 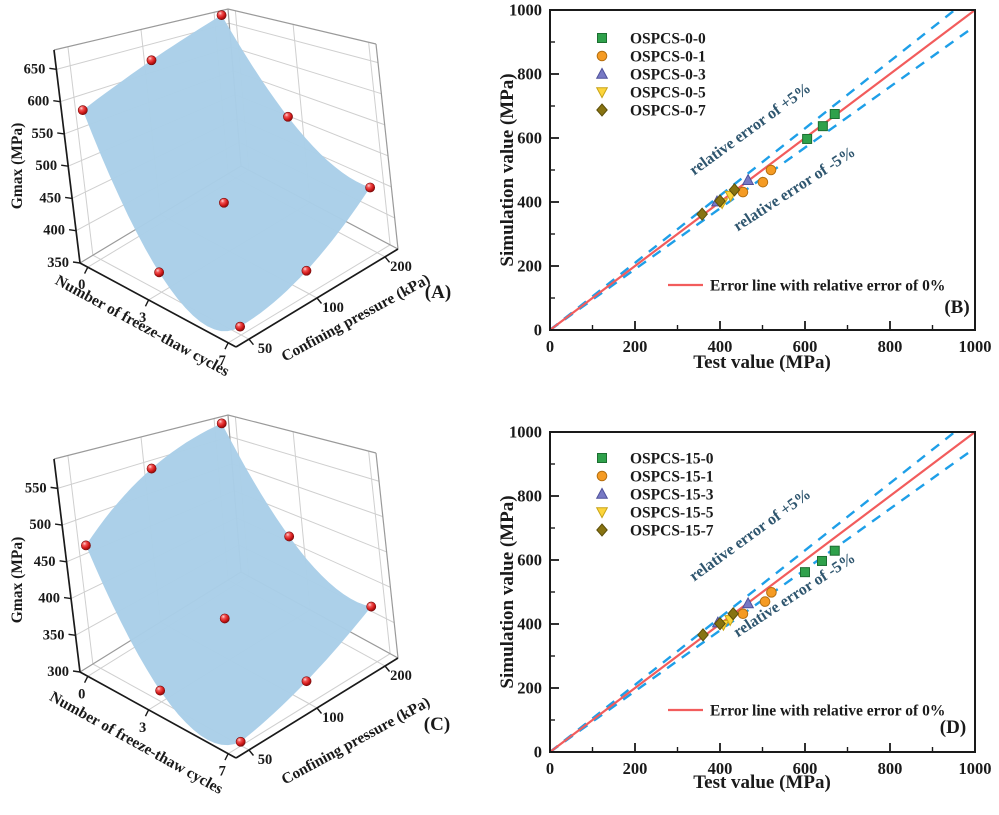 I want to click on x-tick-label: 400, so click(x=720, y=346).